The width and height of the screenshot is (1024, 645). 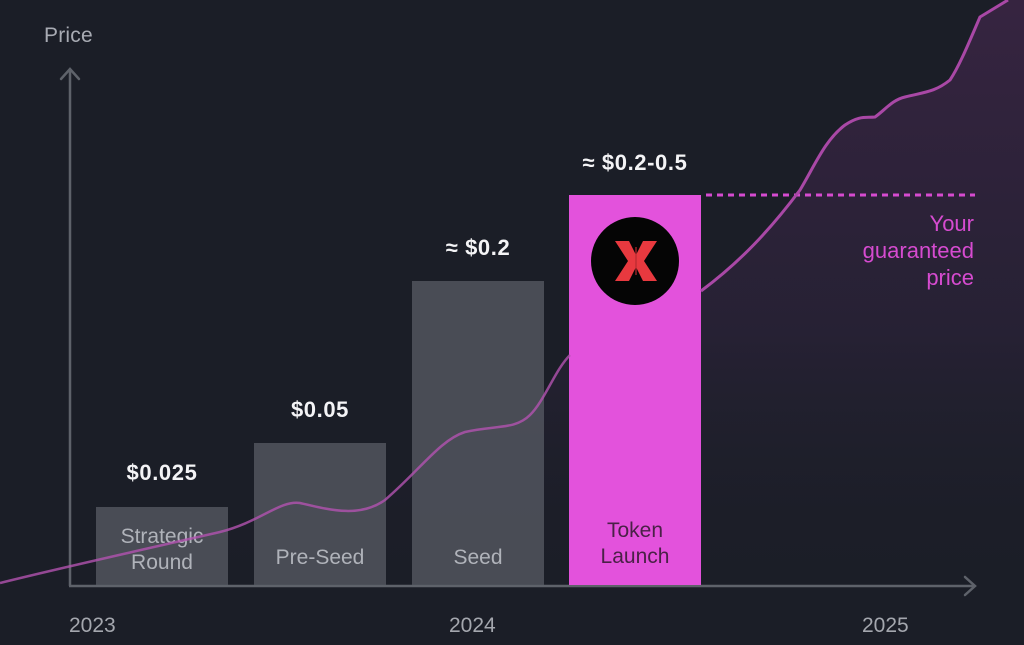 I want to click on bar-seed: Seed, so click(x=478, y=433).